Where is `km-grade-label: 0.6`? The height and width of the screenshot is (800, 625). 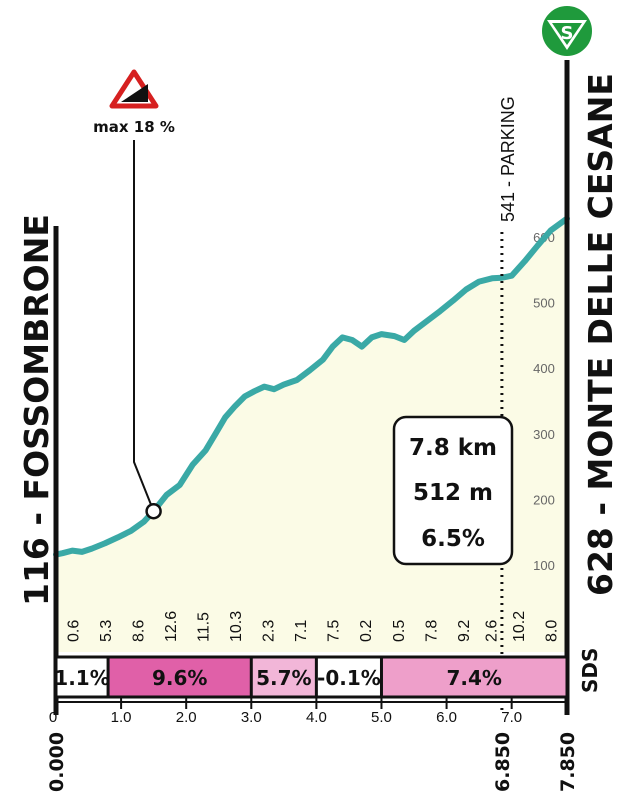 km-grade-label: 0.6 is located at coordinates (73, 631).